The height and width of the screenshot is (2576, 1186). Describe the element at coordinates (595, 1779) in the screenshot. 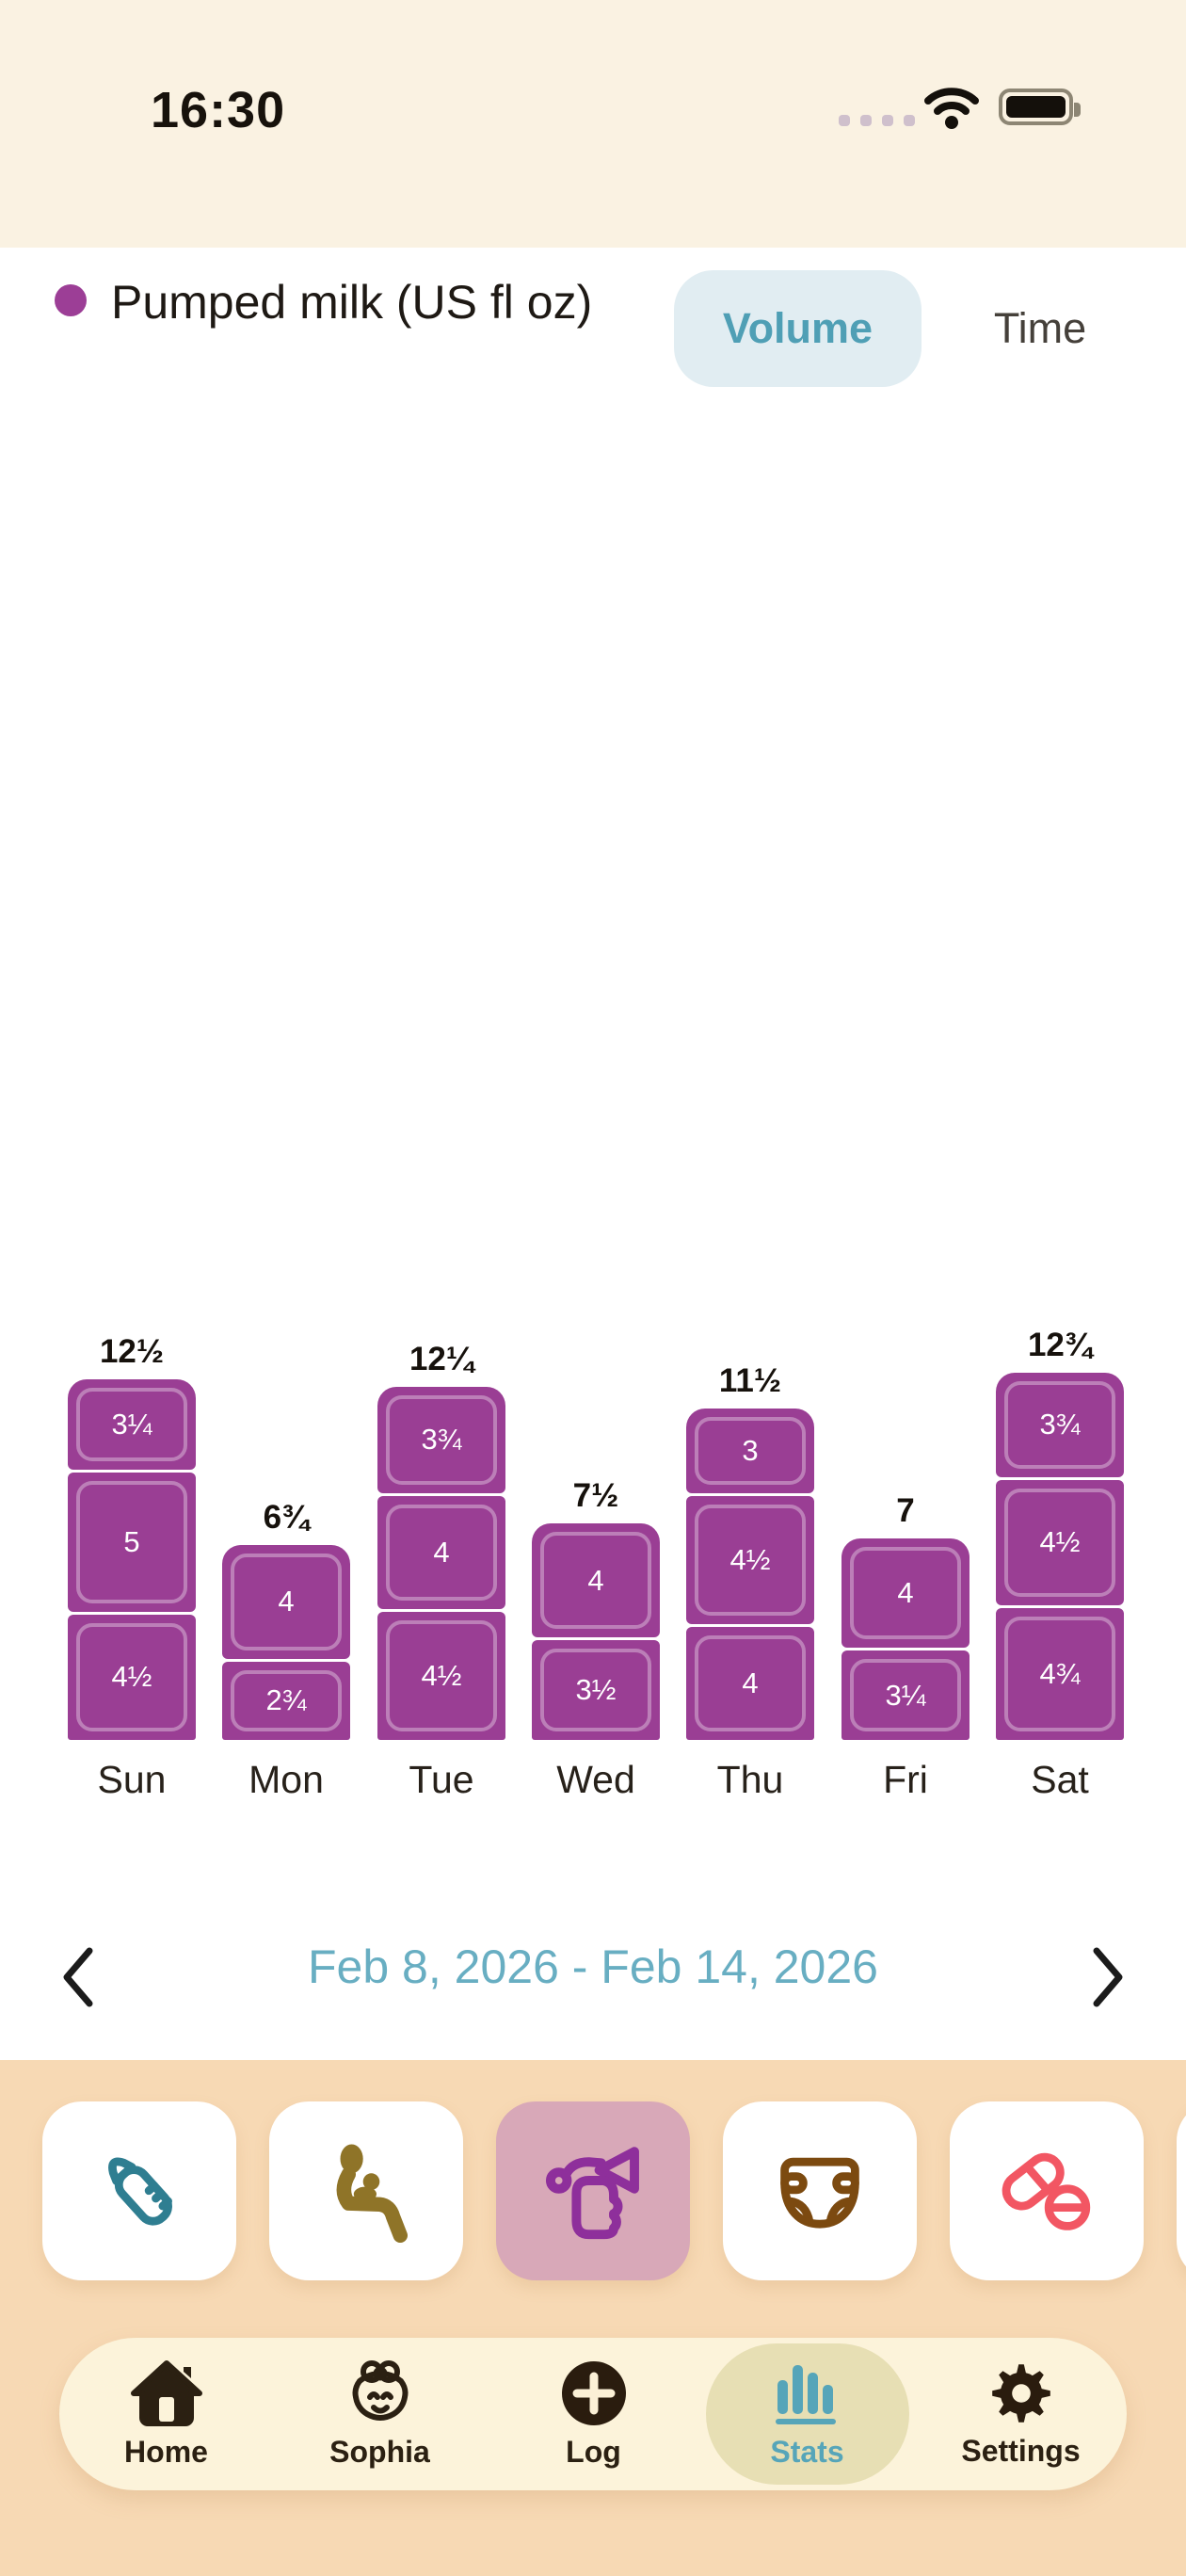

I see `day-label-wed: Wed` at that location.